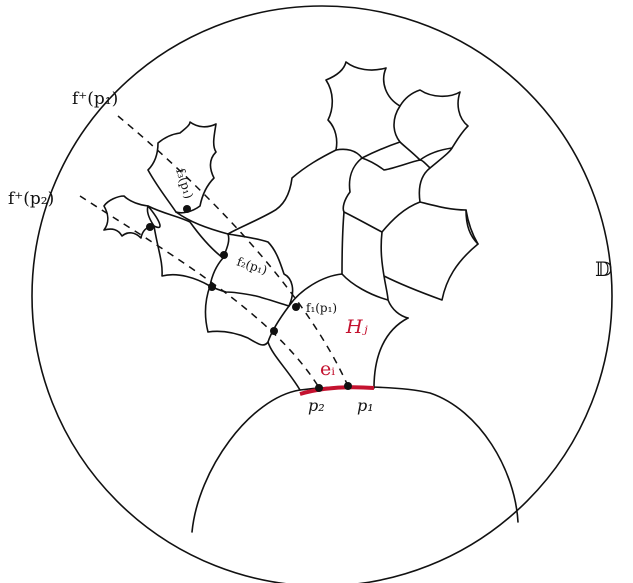 The width and height of the screenshot is (633, 583). What do you see at coordinates (252, 266) in the screenshot?
I see `label-f2-p1: f₂(p₁)` at bounding box center [252, 266].